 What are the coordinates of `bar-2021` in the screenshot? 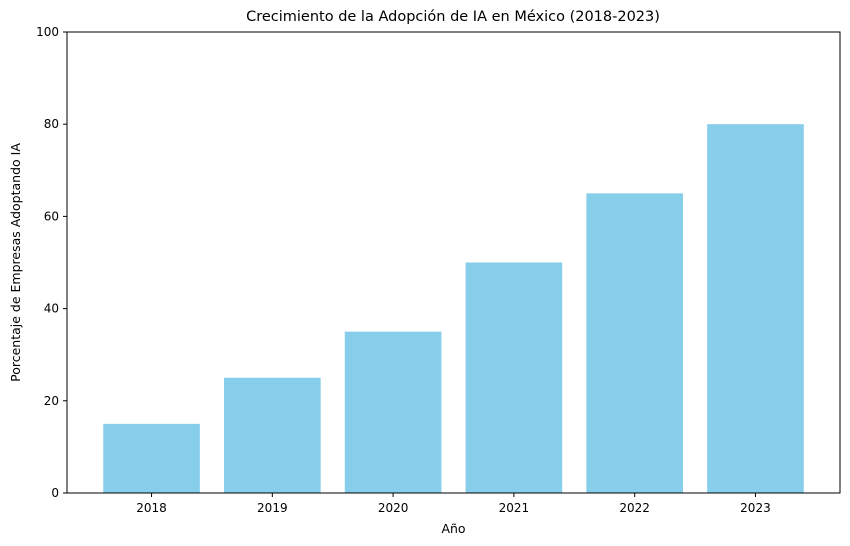 It's located at (514, 377).